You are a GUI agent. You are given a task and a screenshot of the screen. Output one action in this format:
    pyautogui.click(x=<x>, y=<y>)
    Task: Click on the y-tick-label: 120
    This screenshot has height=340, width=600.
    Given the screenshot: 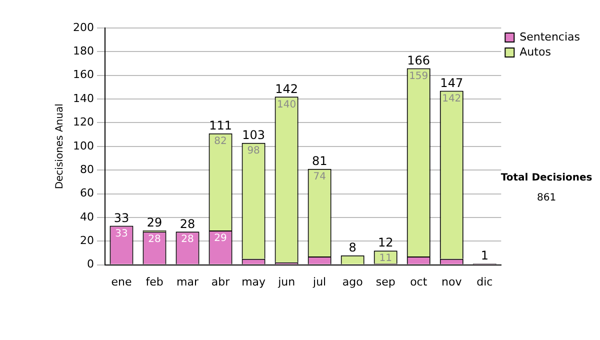 What is the action you would take?
    pyautogui.click(x=83, y=122)
    